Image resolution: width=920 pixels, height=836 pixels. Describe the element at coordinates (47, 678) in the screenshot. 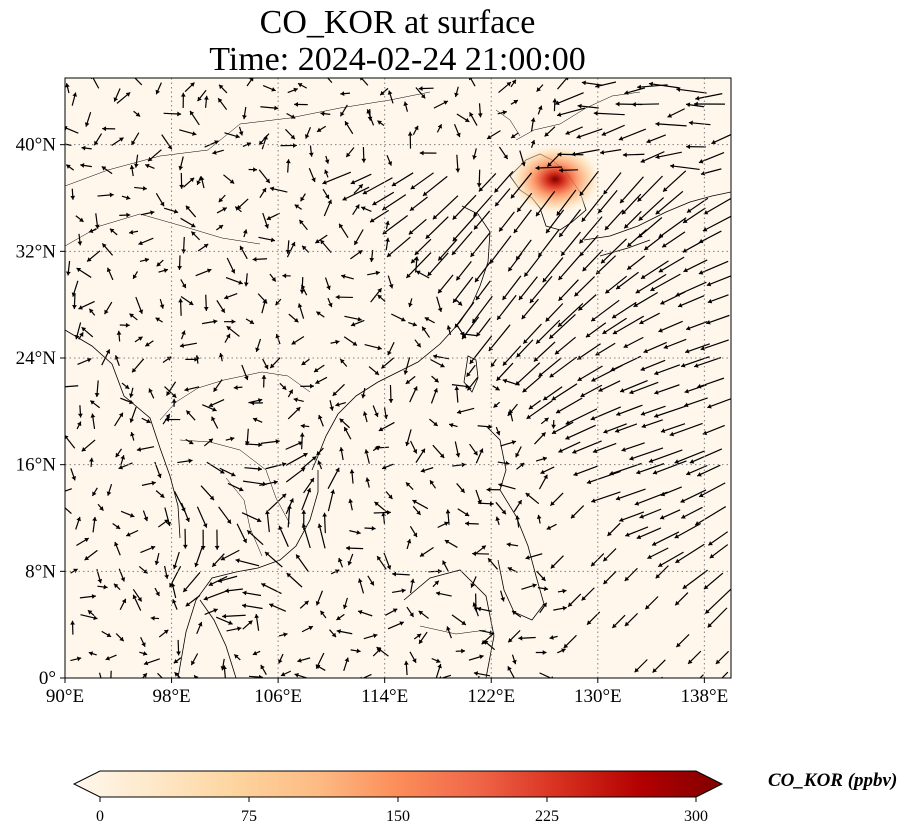

I see `y-tick-label: 0°` at that location.